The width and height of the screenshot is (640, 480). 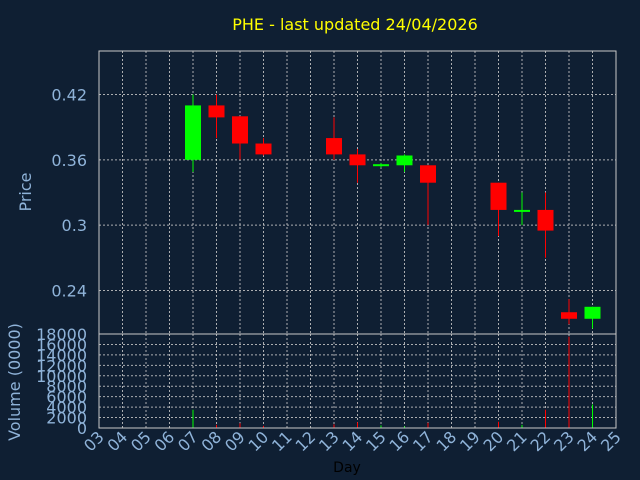 What do you see at coordinates (66, 418) in the screenshot?
I see `volume-tick-label: 2000` at bounding box center [66, 418].